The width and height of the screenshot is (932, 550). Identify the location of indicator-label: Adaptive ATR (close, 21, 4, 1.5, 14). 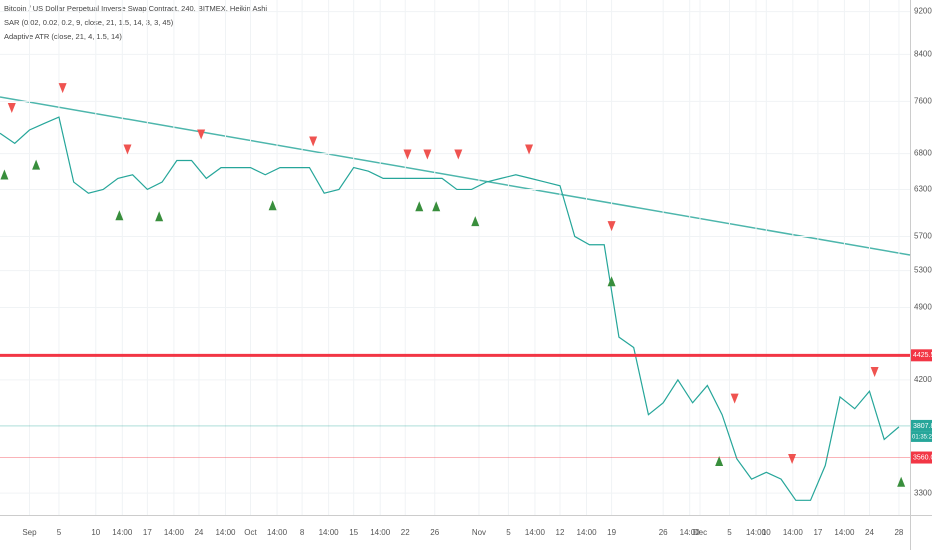
(63, 36).